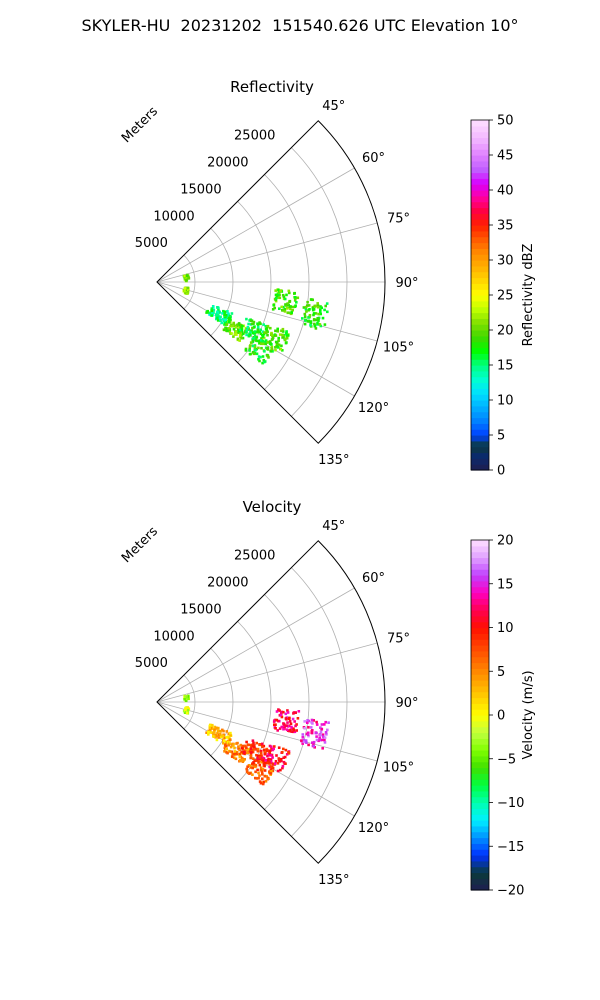 The height and width of the screenshot is (1000, 600). Describe the element at coordinates (140, 125) in the screenshot. I see `range-axis-label: Meters` at that location.